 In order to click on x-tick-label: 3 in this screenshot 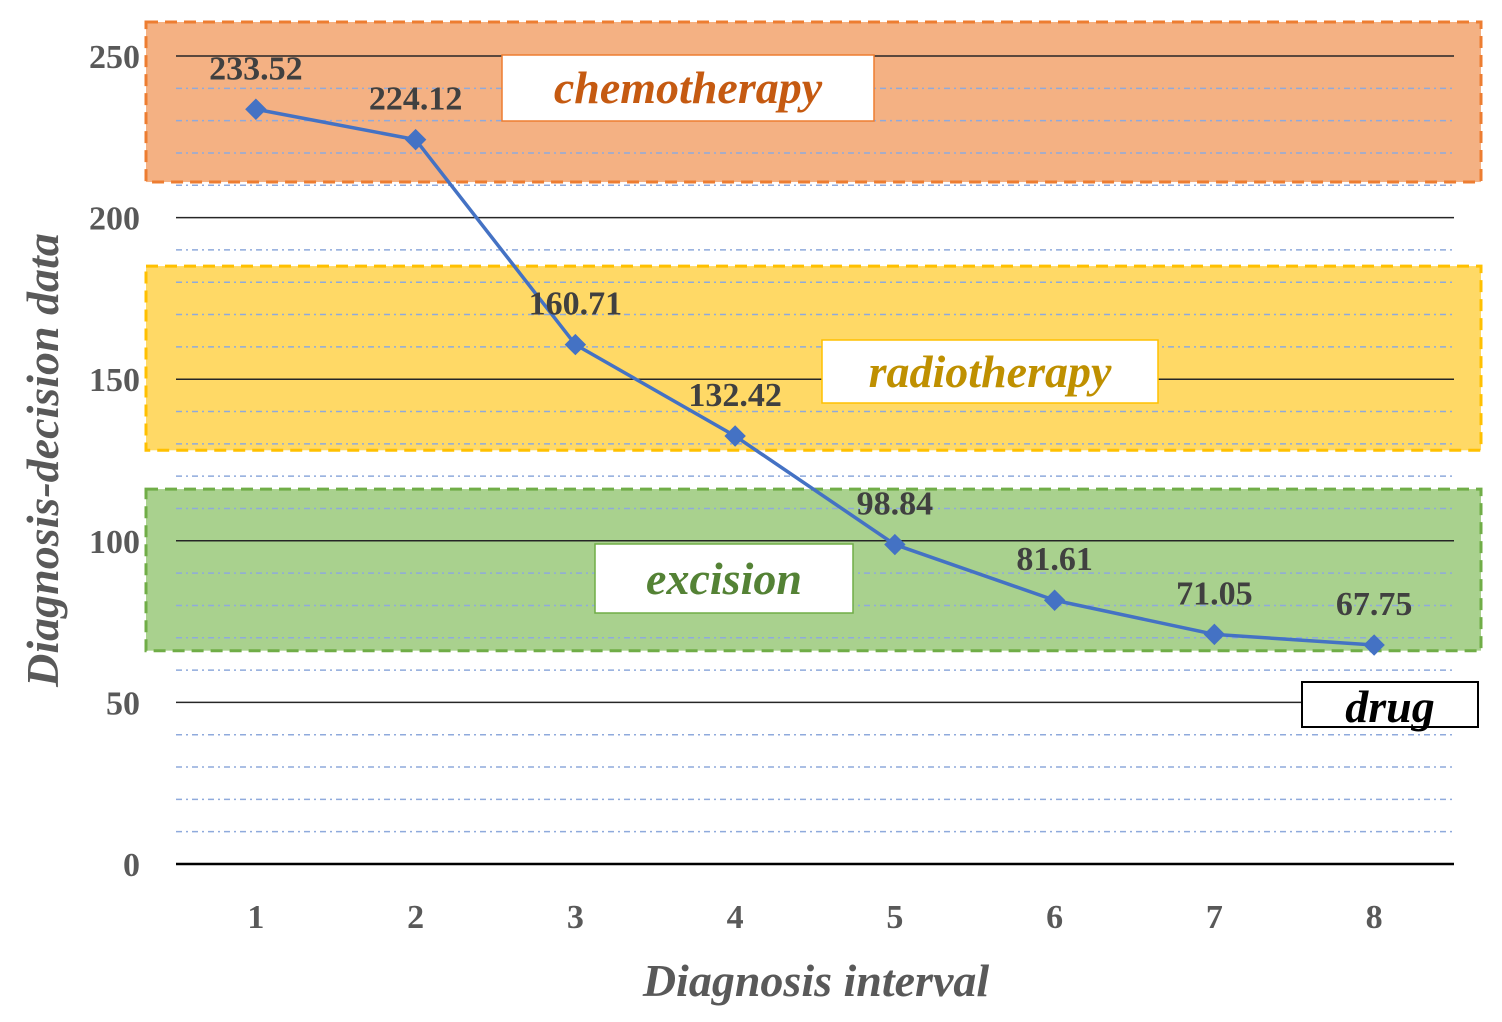, I will do `click(575, 917)`.